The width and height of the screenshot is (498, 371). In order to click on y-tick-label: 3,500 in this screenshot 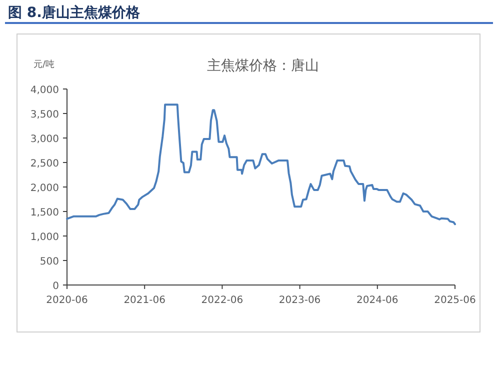, I will do `click(44, 115)`.